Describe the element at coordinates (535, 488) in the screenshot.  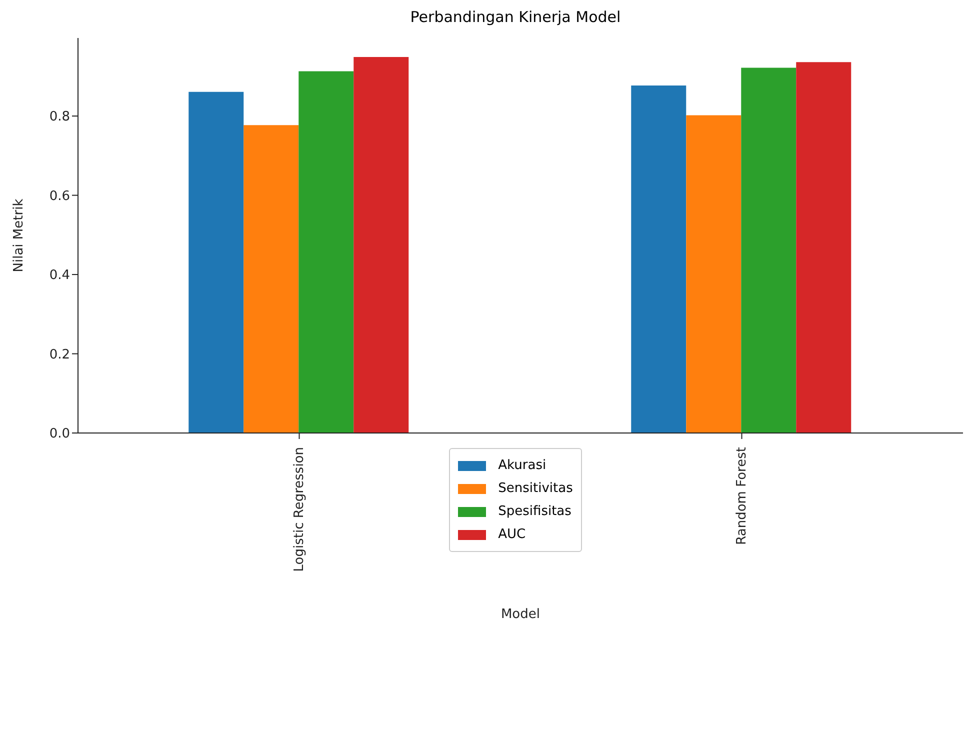
I see `legend-label: Sensitivitas` at that location.